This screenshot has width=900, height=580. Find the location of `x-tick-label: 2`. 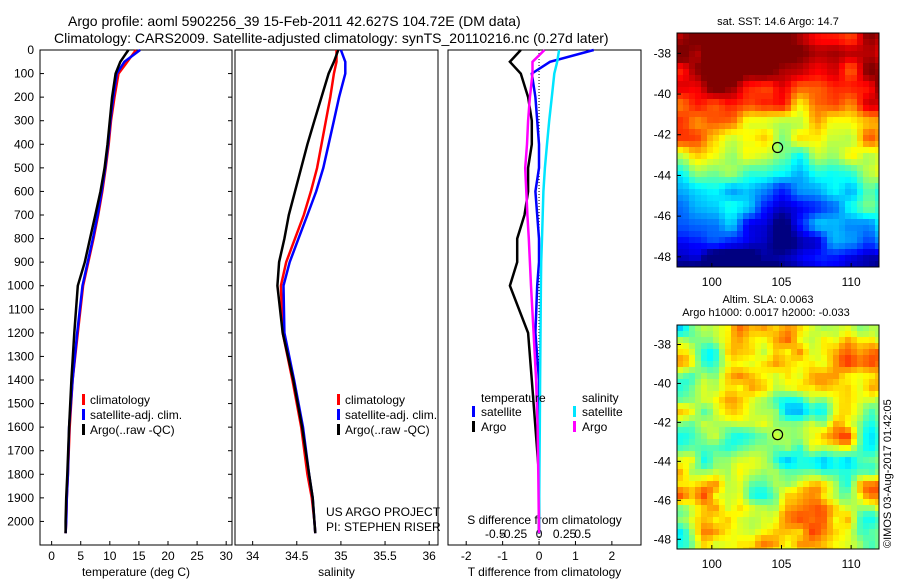

x-tick-label: 2 is located at coordinates (612, 556).